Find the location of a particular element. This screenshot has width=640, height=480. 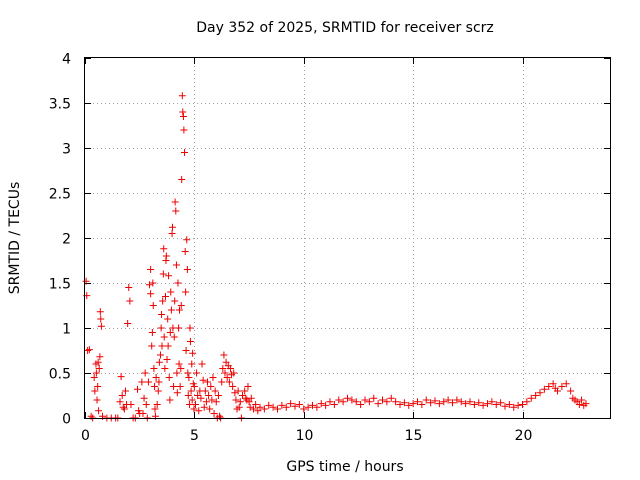

x-tick-label: 5 is located at coordinates (194, 436).